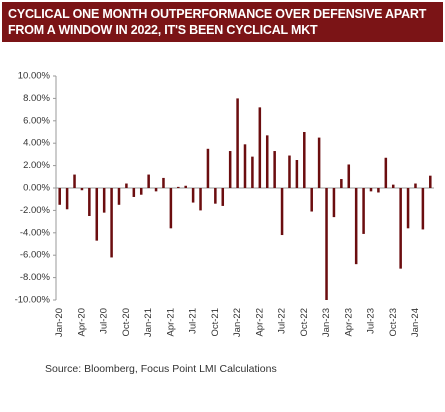 This screenshot has height=412, width=445. Describe the element at coordinates (59, 322) in the screenshot. I see `x-tick-label: Jan-20` at that location.